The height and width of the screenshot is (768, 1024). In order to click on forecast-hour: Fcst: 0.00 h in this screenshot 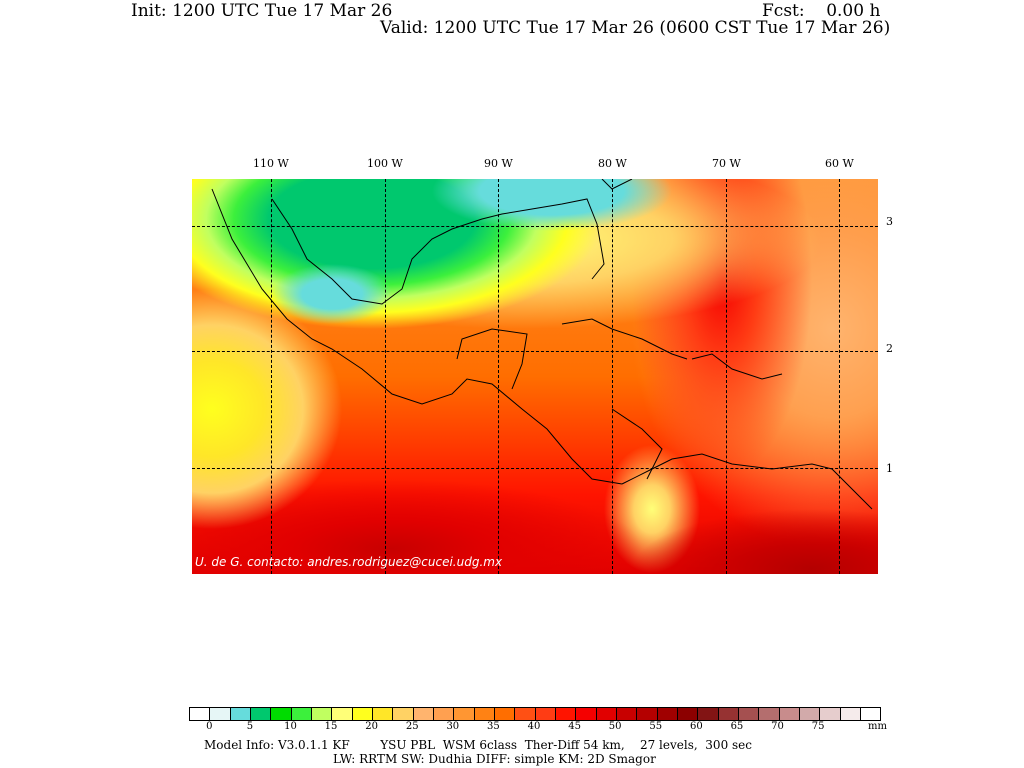, I will do `click(821, 11)`.